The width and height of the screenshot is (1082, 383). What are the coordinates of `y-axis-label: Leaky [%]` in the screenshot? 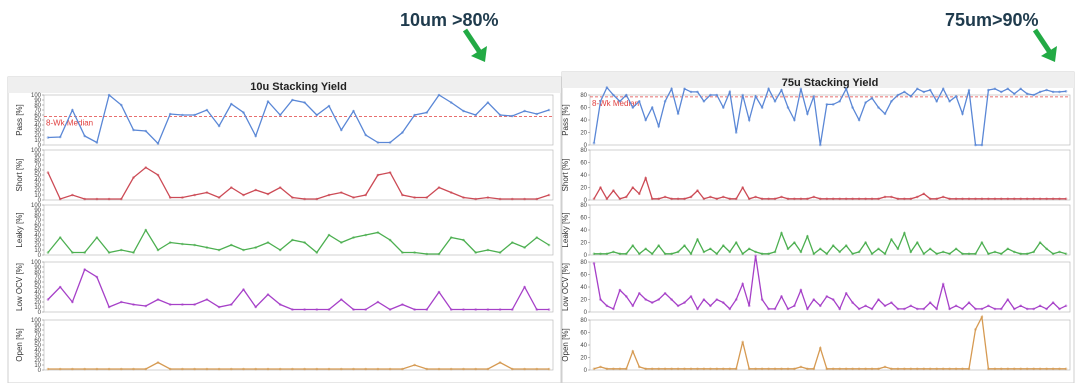 It's located at (565, 229).